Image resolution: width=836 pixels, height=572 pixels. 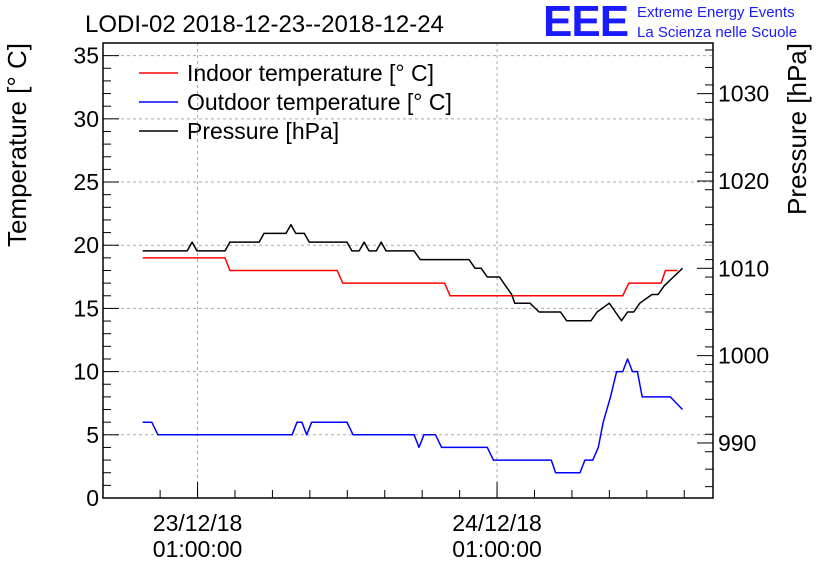 I want to click on y-axis-pressure: 990 1000 1010 1020 1030, so click(x=733, y=268).